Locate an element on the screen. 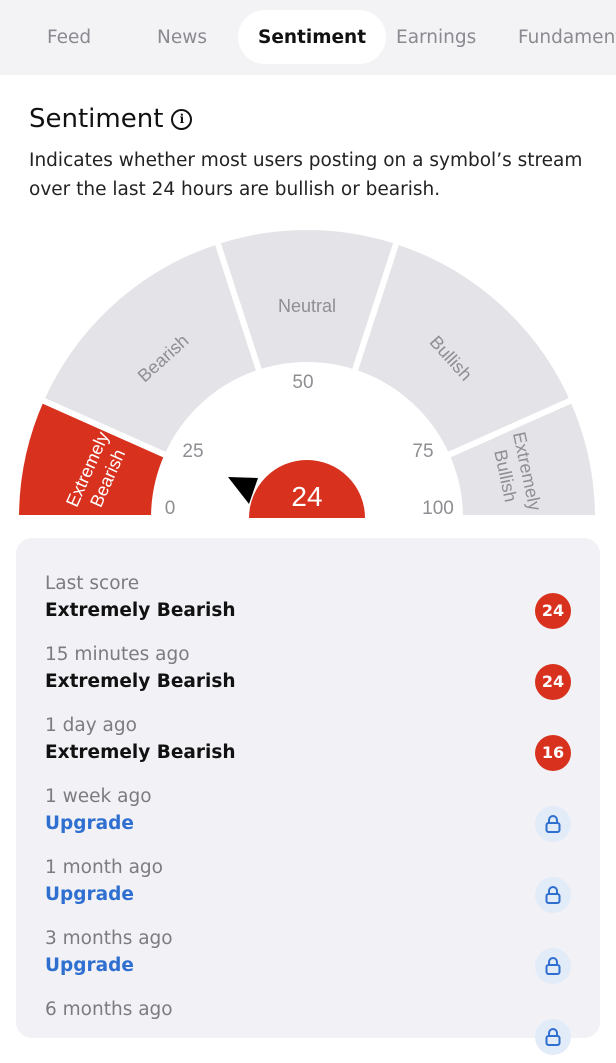  tab-feed: Feed is located at coordinates (69, 37).